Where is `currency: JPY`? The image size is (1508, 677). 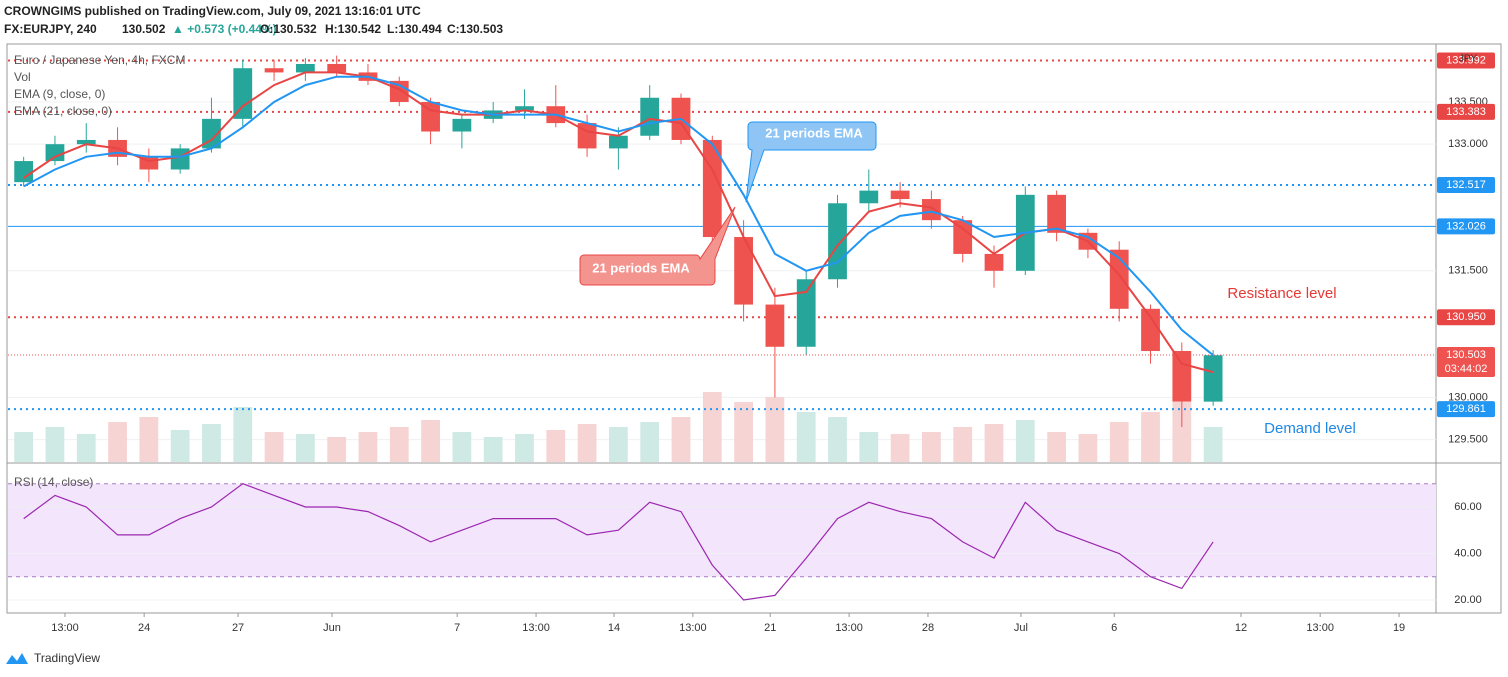
currency: JPY is located at coordinates (1468, 59).